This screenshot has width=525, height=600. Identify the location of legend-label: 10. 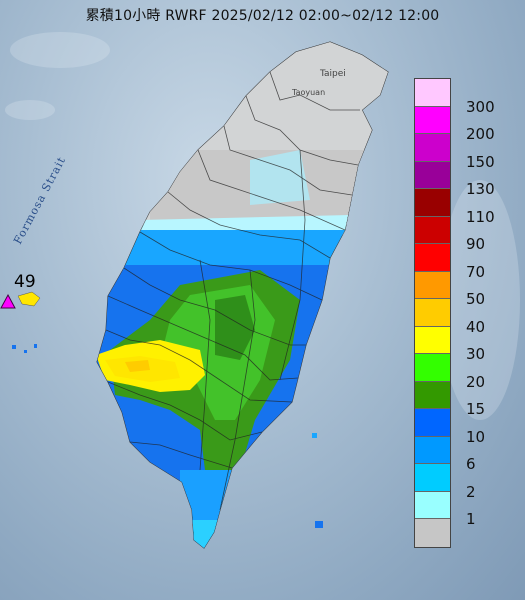
(476, 436).